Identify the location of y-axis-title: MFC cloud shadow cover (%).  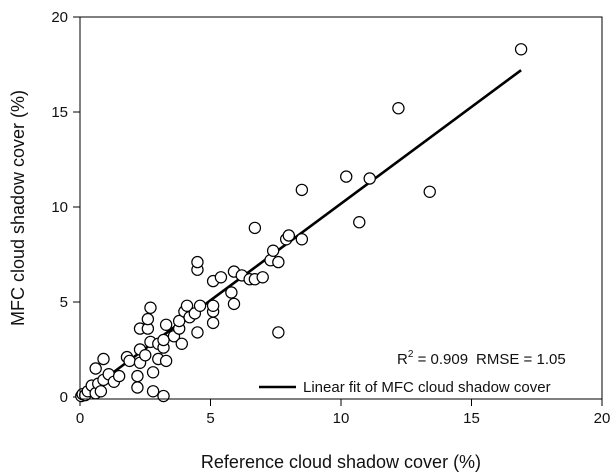
(18, 208).